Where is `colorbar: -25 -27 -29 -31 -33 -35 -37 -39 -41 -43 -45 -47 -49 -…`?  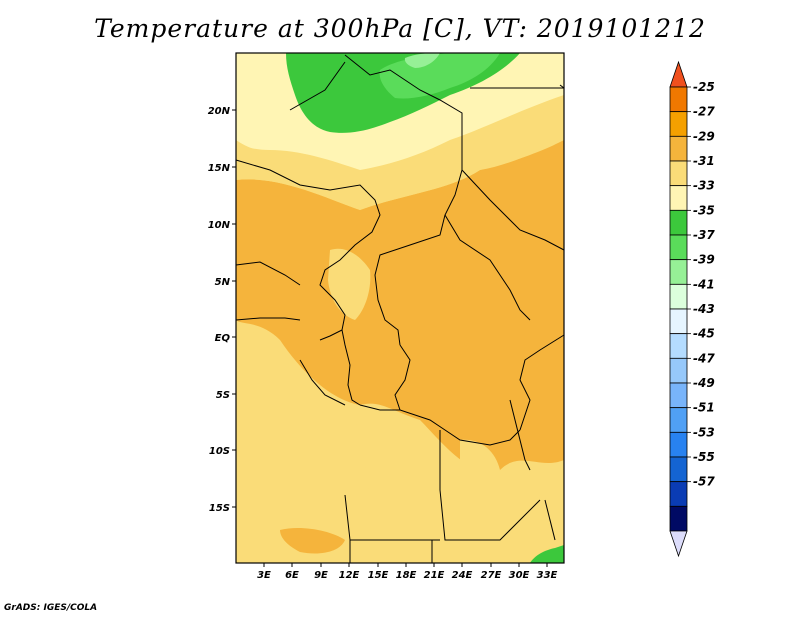 colorbar: -25 -27 -29 -31 -33 -35 -37 -39 -41 -43 -45 -47 -49 -… is located at coordinates (692, 309).